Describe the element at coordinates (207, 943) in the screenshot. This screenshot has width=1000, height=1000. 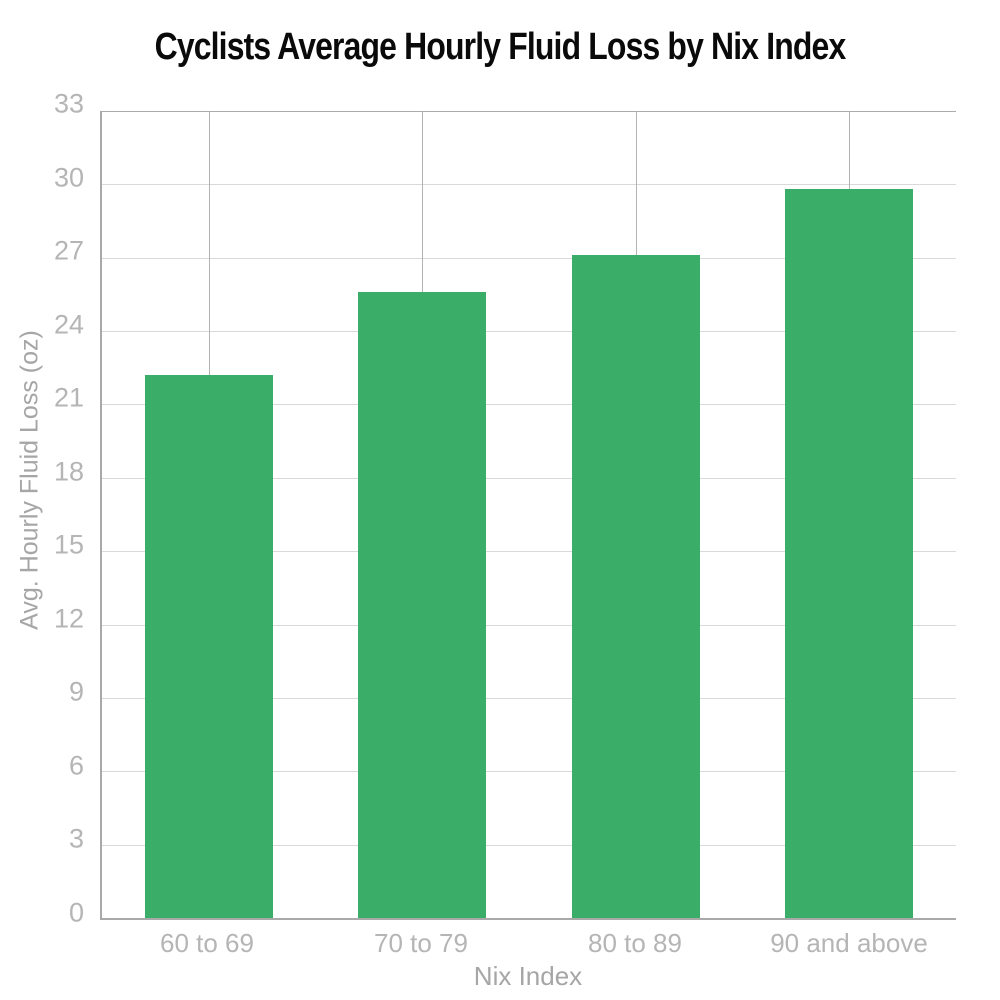
I see `x-tick-label: 60 to 69` at that location.